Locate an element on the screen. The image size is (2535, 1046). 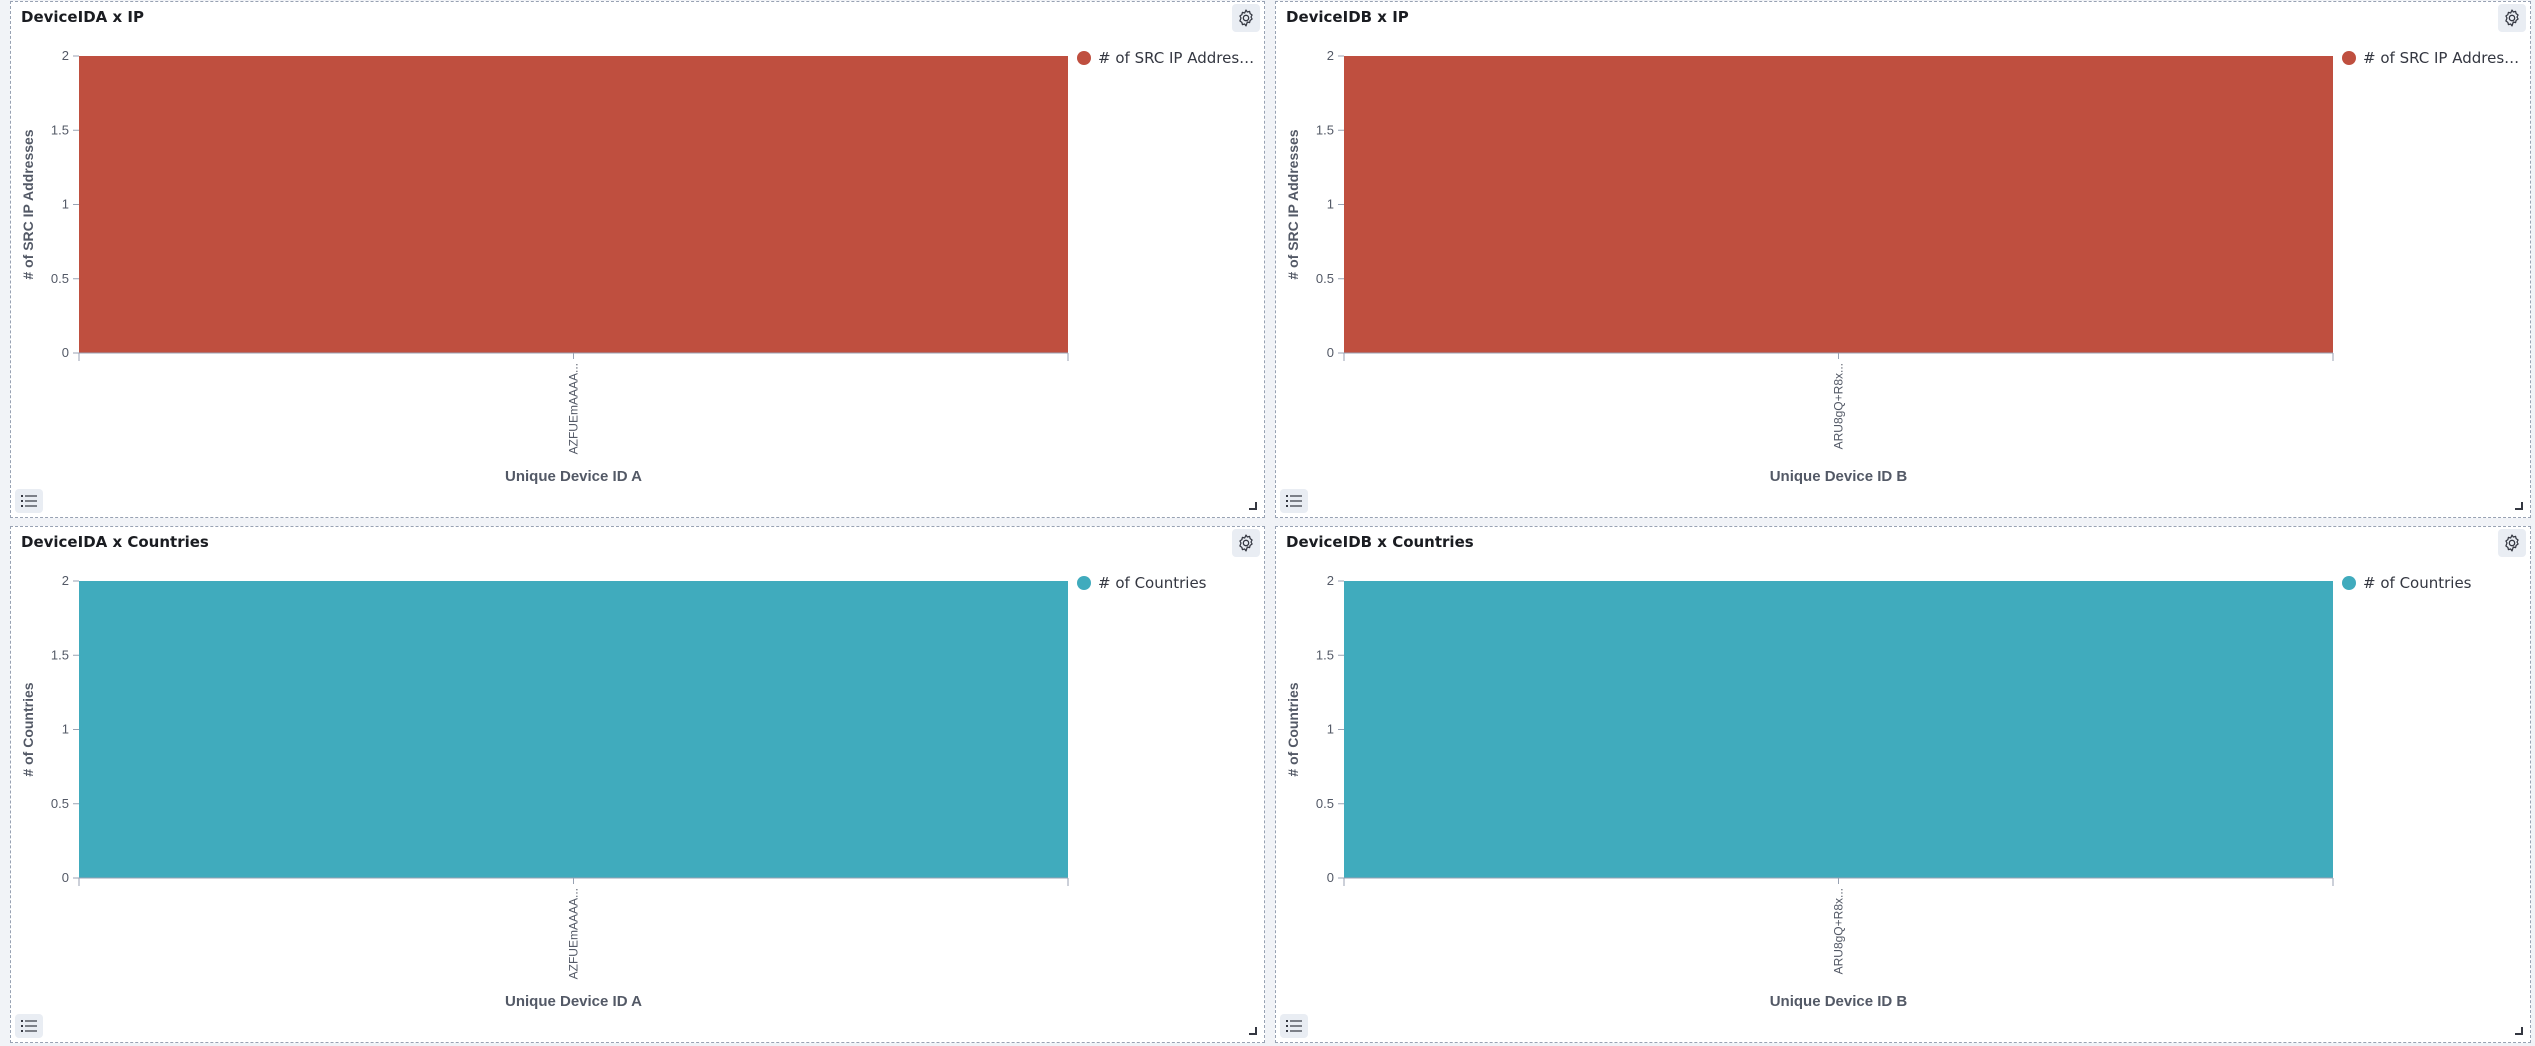
panel-title: DeviceIDA x Countries is located at coordinates (115, 542).